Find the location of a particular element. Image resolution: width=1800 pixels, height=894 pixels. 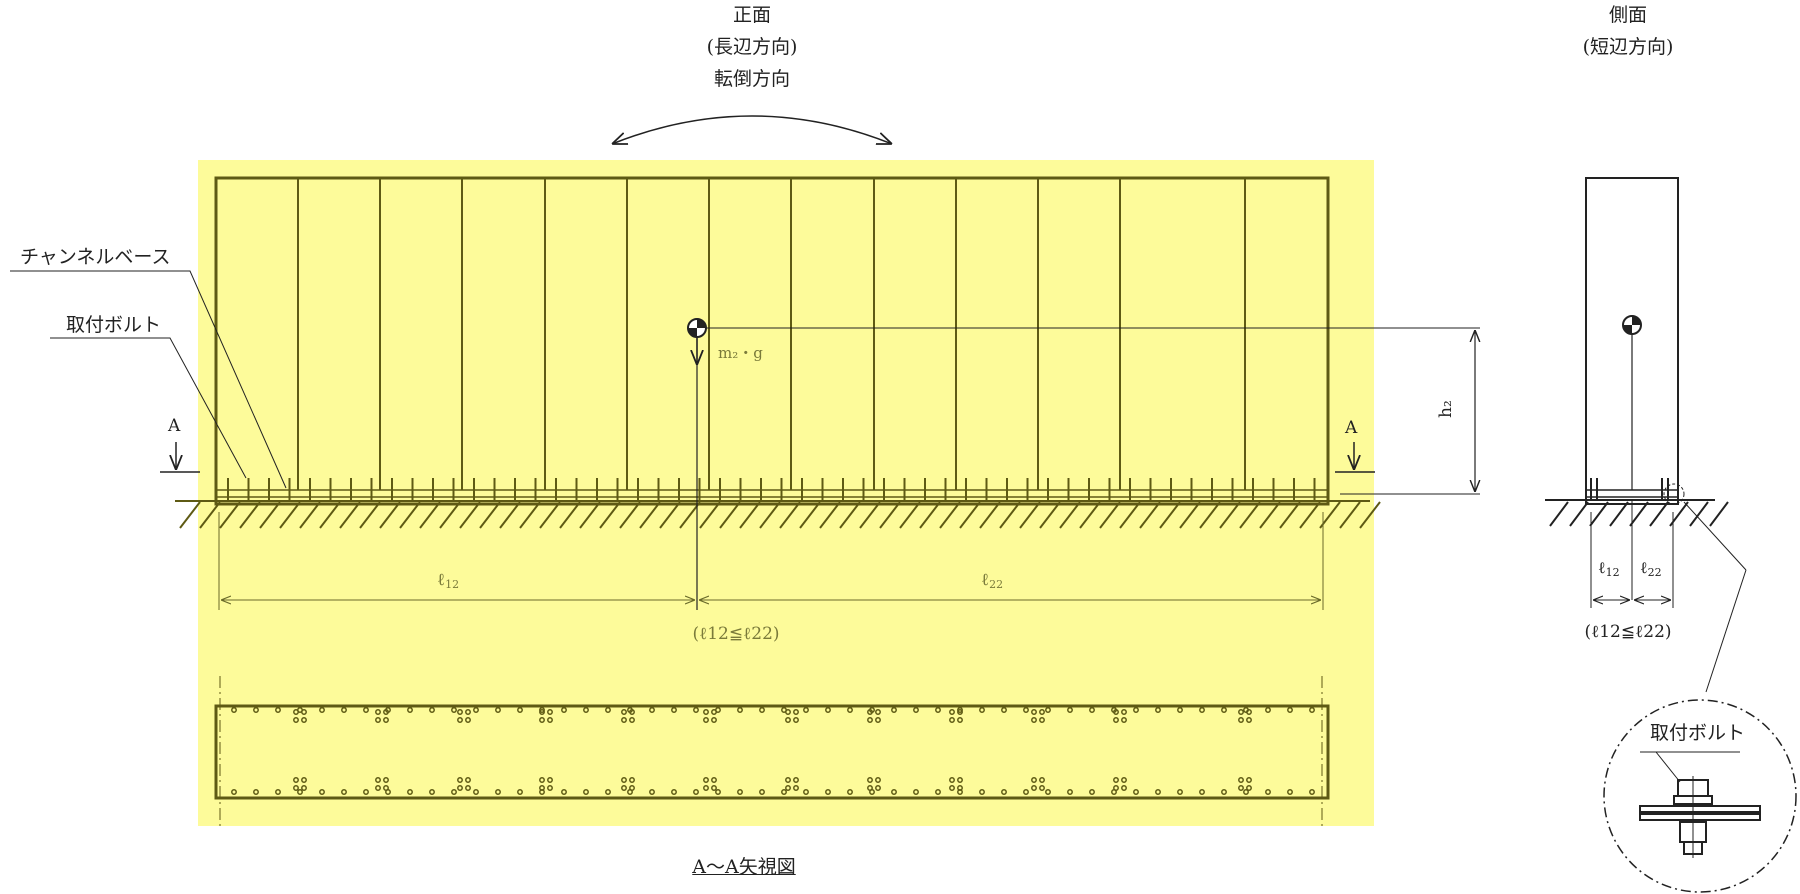

side-cabinet is located at coordinates (1635, 341).